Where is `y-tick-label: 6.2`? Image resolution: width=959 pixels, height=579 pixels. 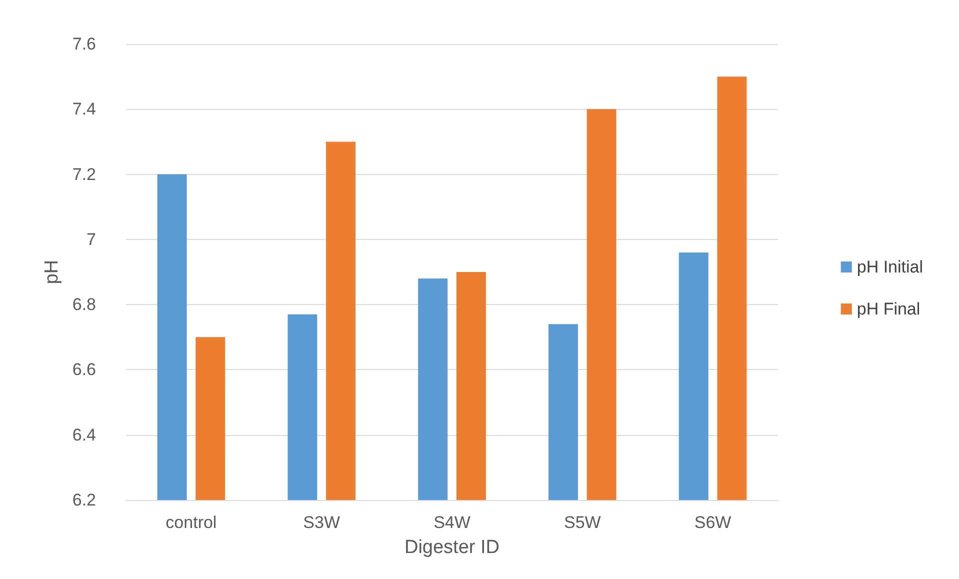
y-tick-label: 6.2 is located at coordinates (84, 500).